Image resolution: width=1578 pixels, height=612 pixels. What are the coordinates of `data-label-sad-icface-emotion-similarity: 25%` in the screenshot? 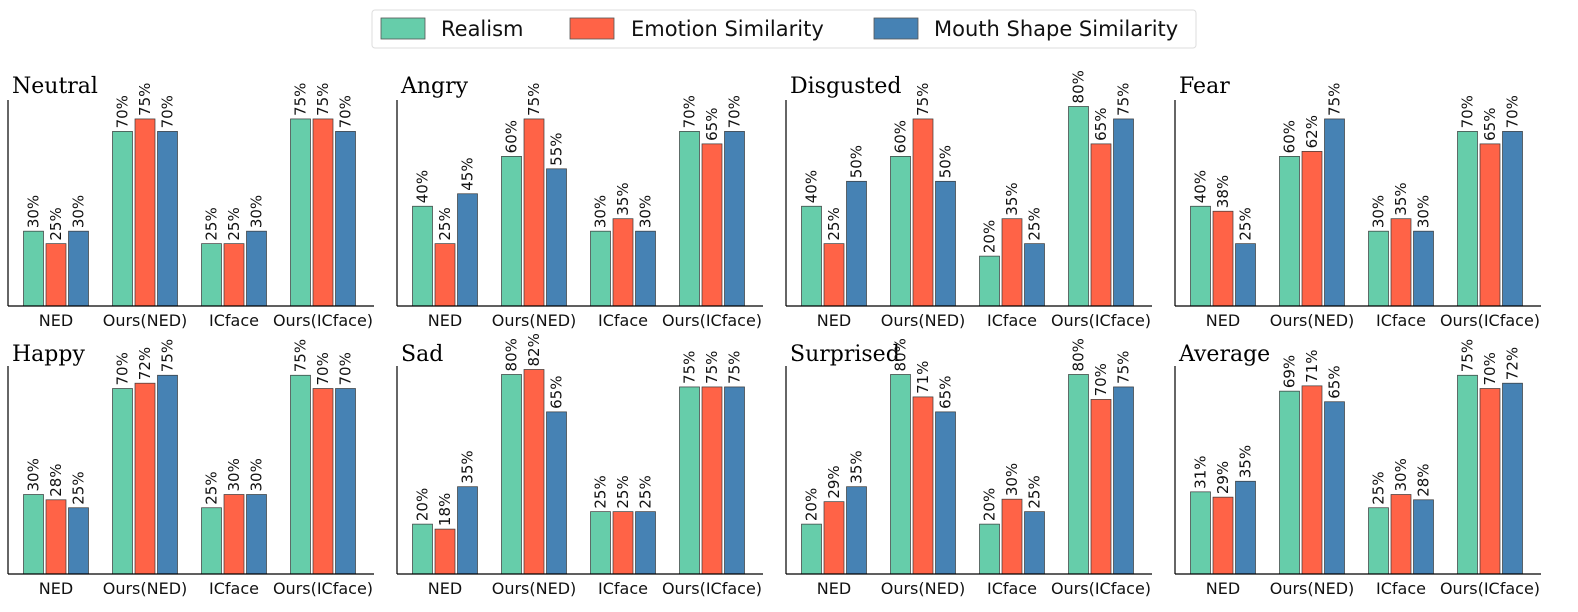 It's located at (623, 491).